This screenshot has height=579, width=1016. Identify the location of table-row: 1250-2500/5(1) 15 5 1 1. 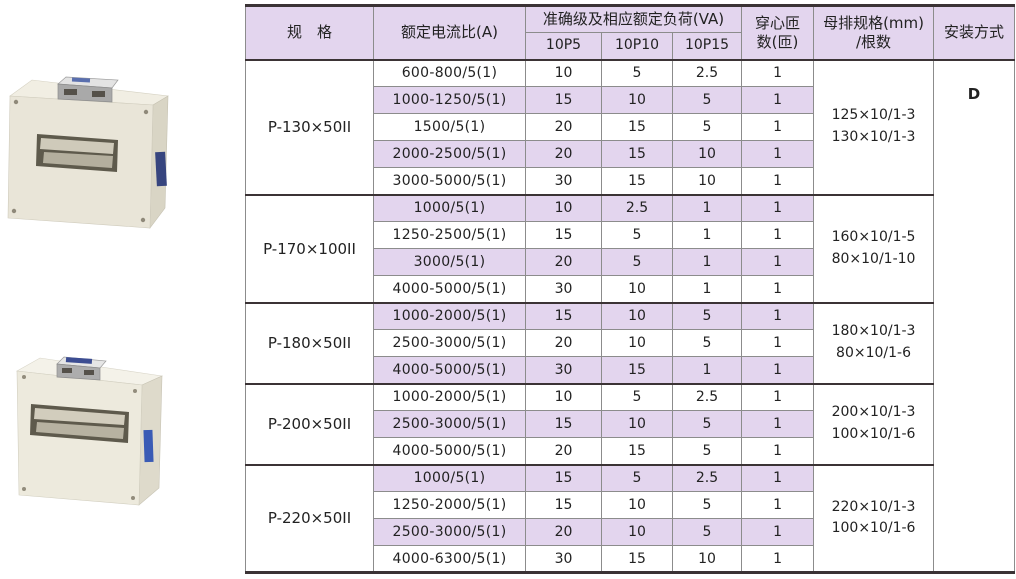
(630, 235).